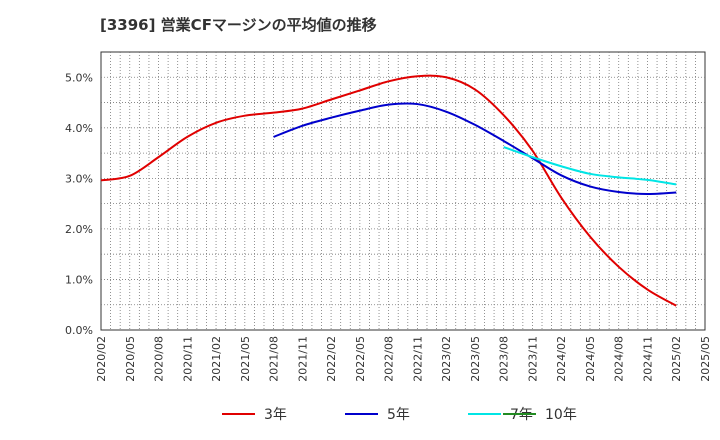 This screenshot has width=720, height=440. I want to click on y-tick-label: 2.0%, so click(79, 229).